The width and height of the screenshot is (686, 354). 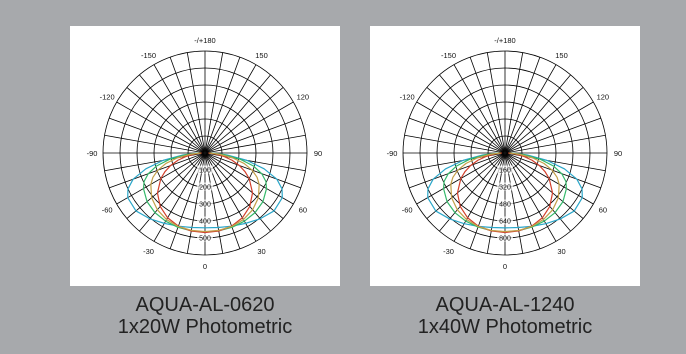 I want to click on radial-tick-label: 500, so click(x=205, y=239).